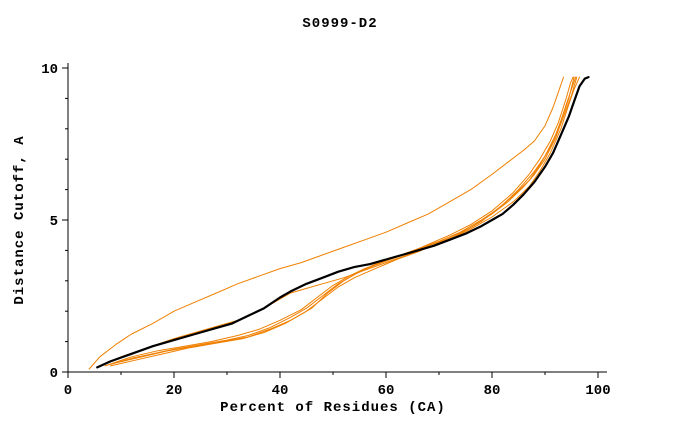 The width and height of the screenshot is (680, 440). What do you see at coordinates (340, 24) in the screenshot?
I see `chart-title: S0999-D2` at bounding box center [340, 24].